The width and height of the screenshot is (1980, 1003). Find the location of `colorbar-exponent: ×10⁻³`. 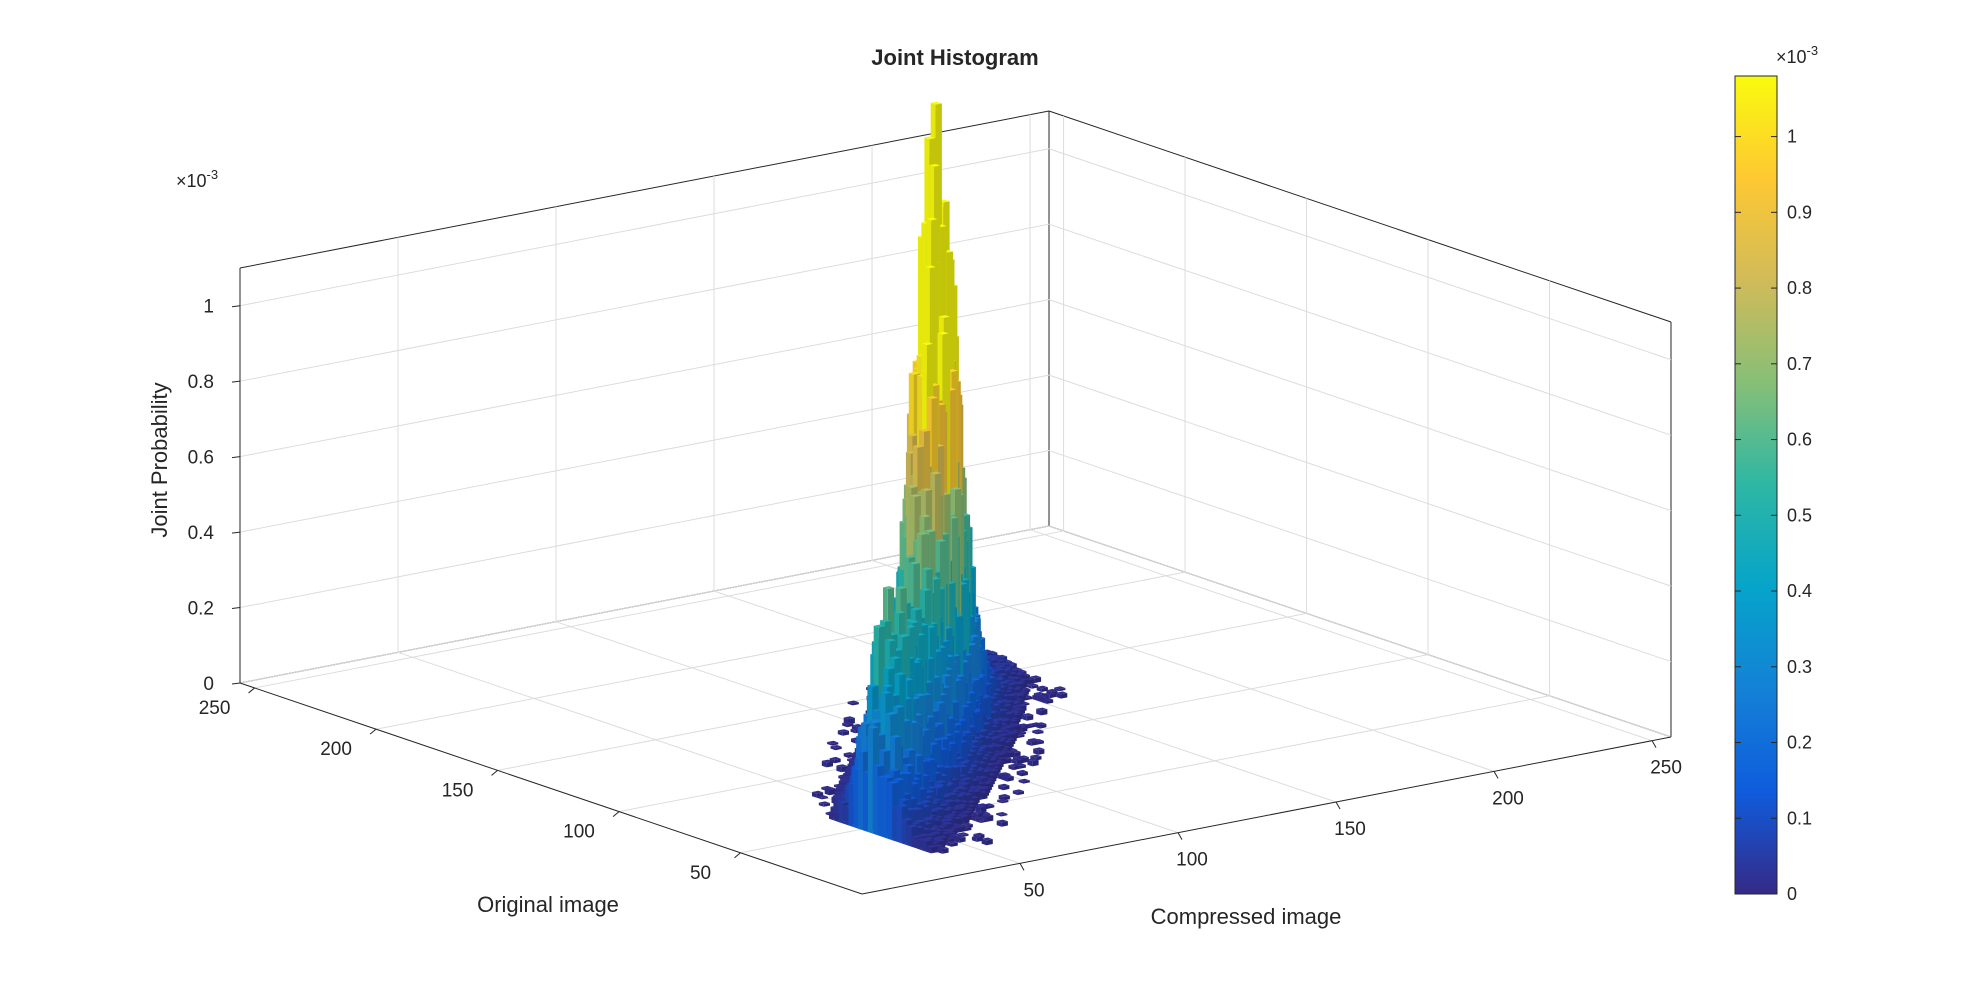

colorbar-exponent: ×10⁻³ is located at coordinates (1797, 55).